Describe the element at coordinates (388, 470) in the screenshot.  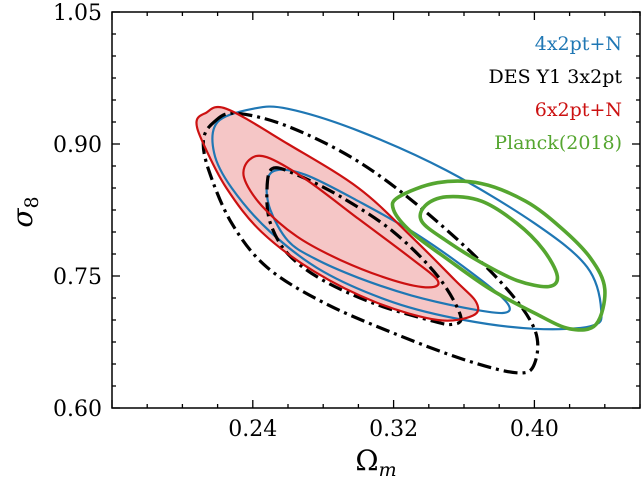
I see `x-axis-subscript: m` at that location.